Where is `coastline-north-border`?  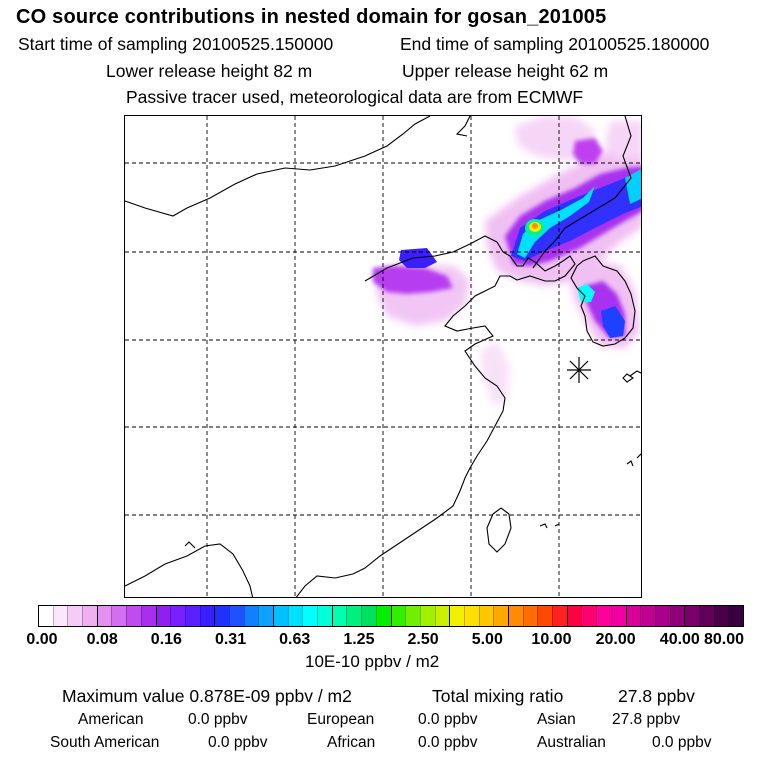
coastline-north-border is located at coordinates (278, 166).